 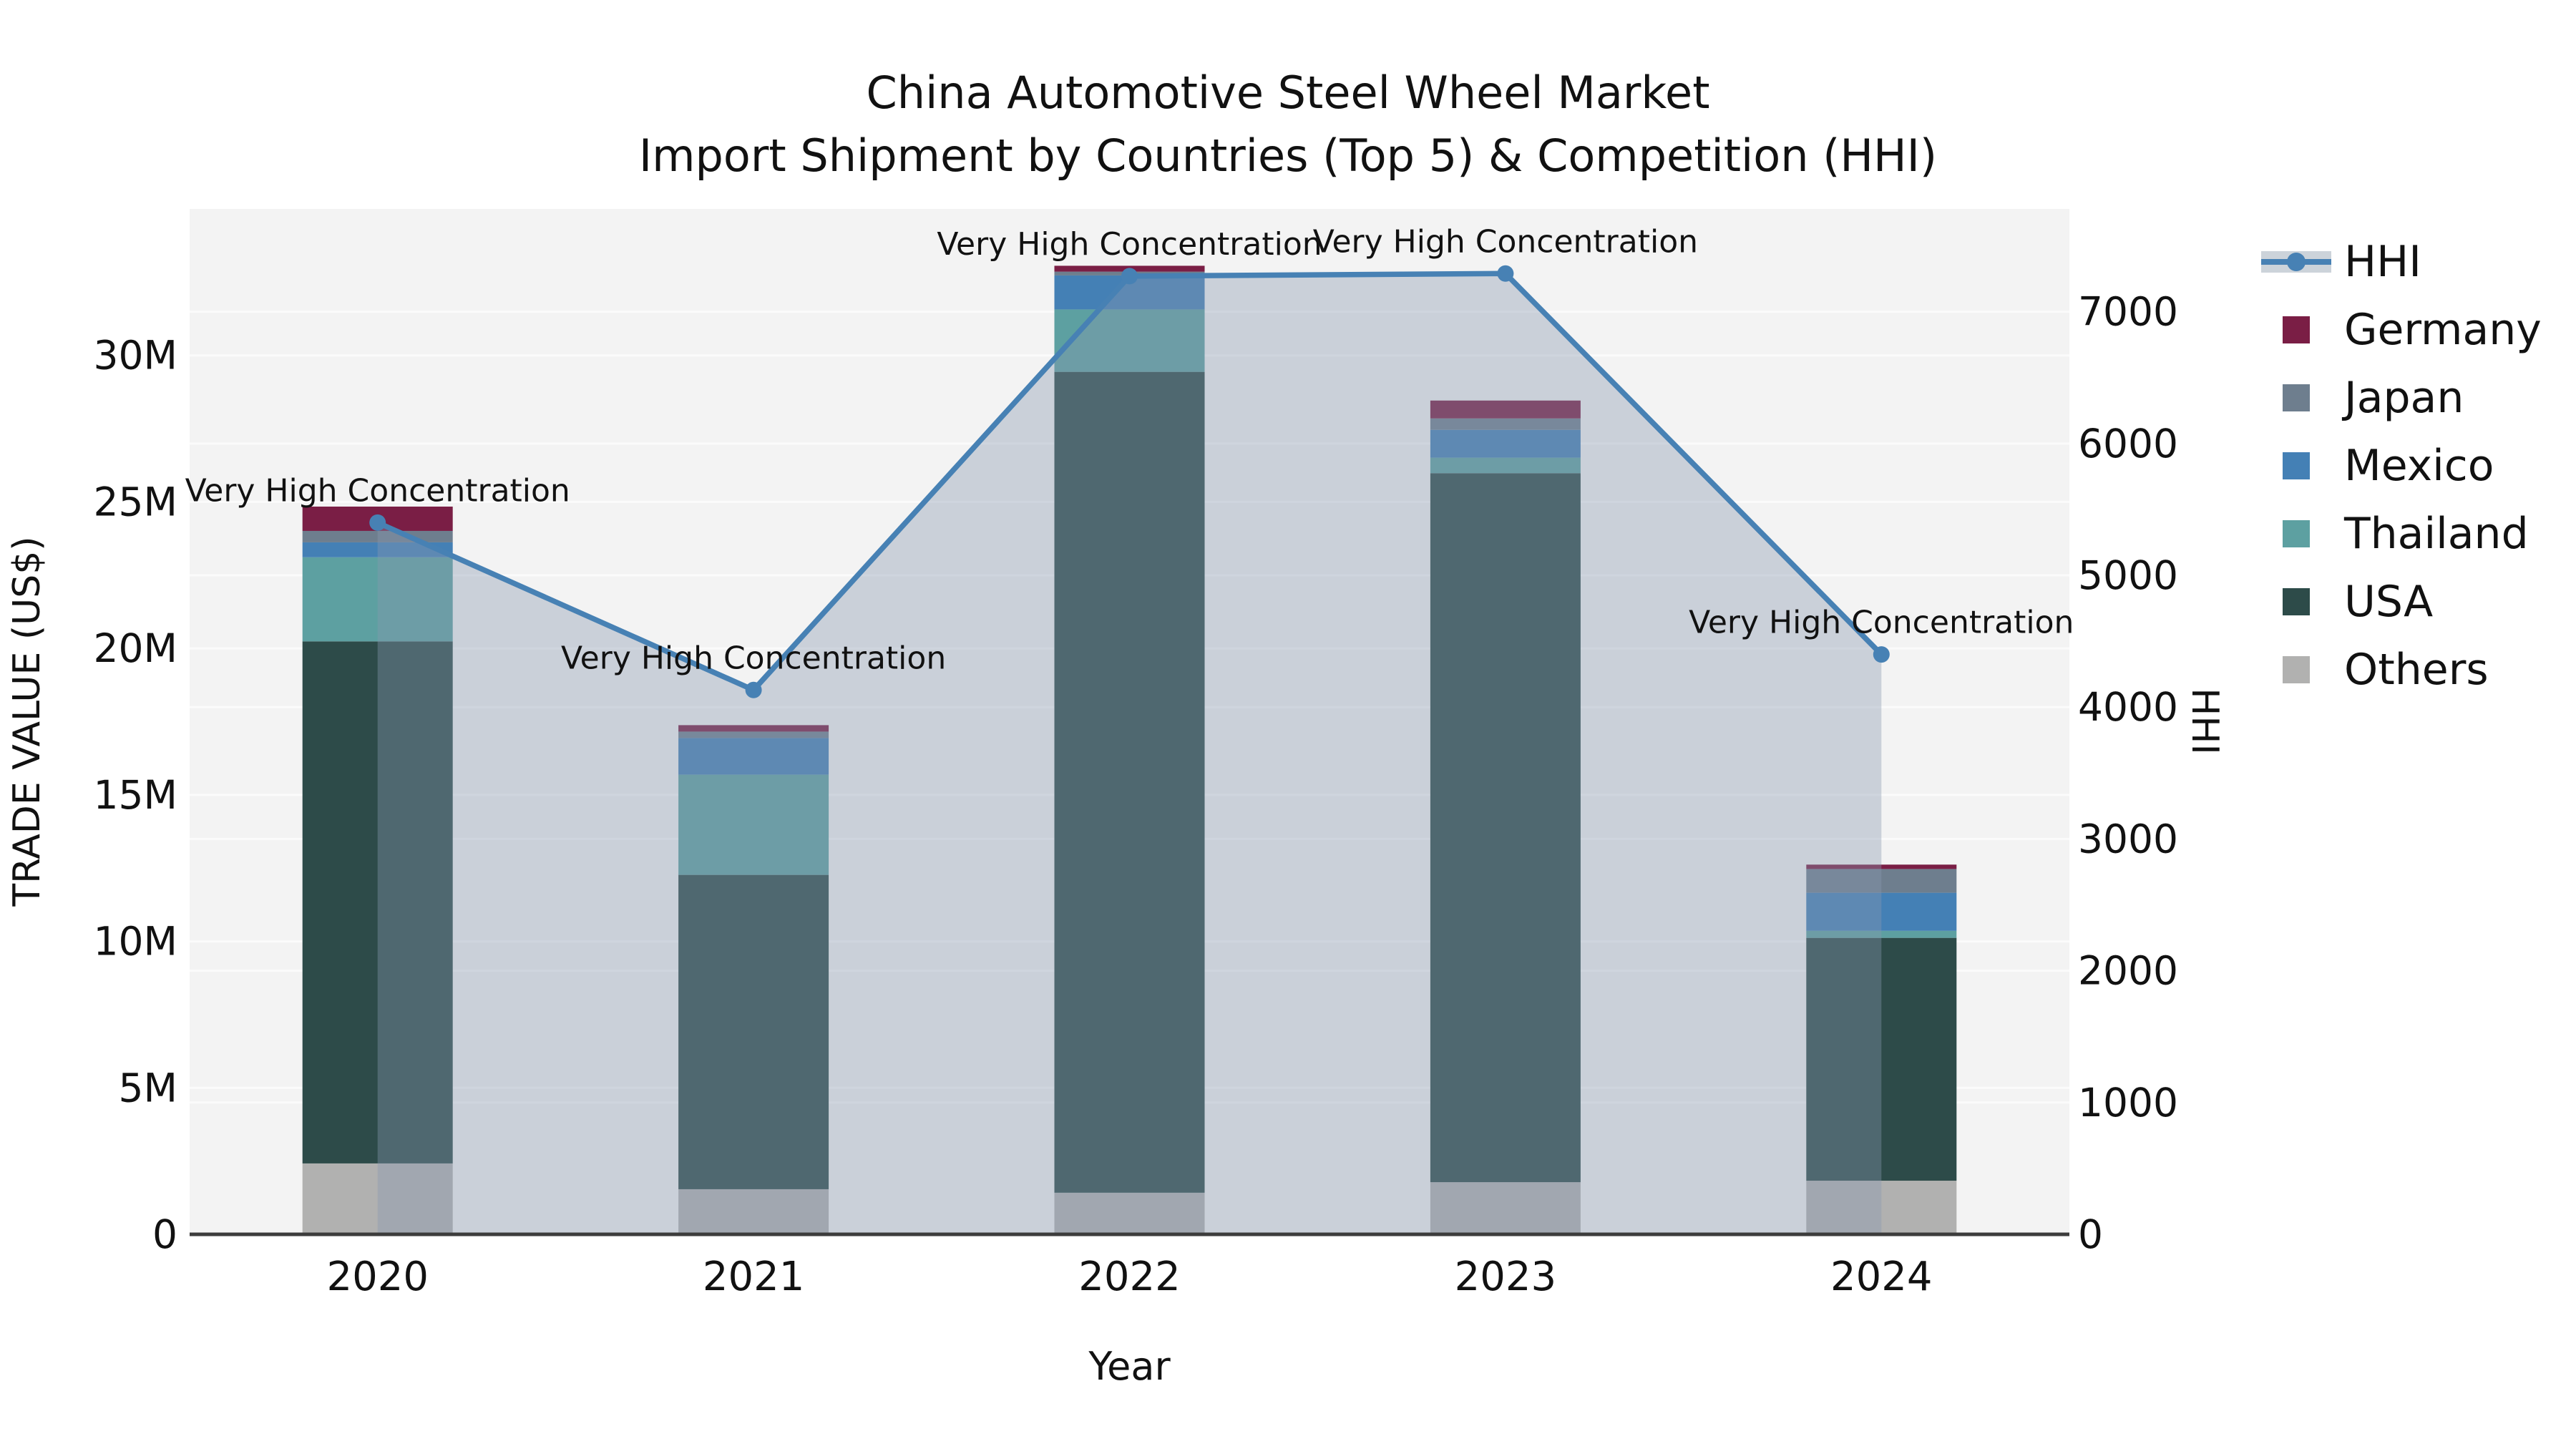 What do you see at coordinates (2436, 533) in the screenshot?
I see `legend-label-thailand: Thailand` at bounding box center [2436, 533].